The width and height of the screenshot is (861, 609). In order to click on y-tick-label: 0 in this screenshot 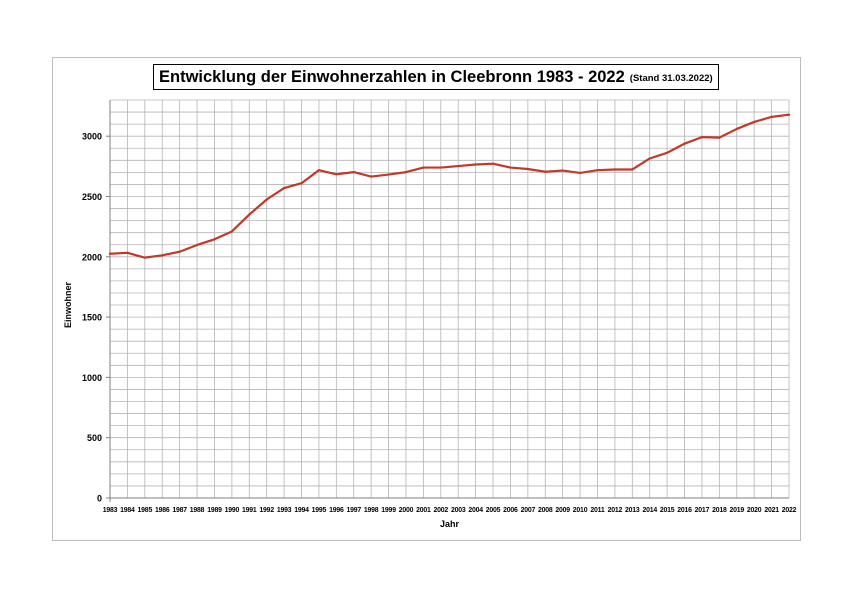, I will do `click(99, 499)`.